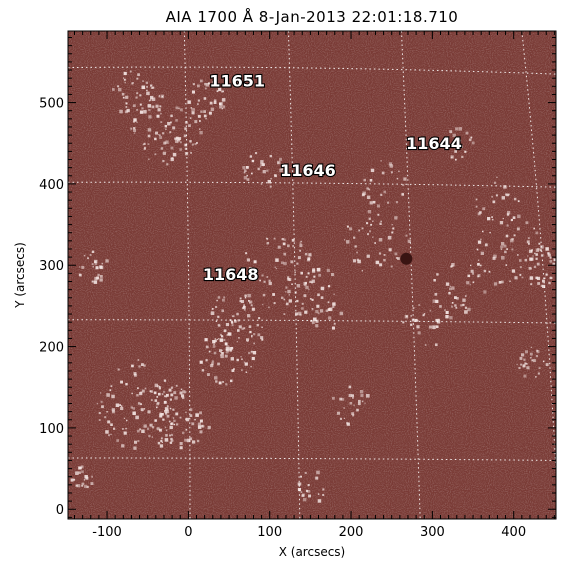 This screenshot has height=564, width=564. What do you see at coordinates (294, 275) in the screenshot?
I see `meridian-grid-line` at bounding box center [294, 275].